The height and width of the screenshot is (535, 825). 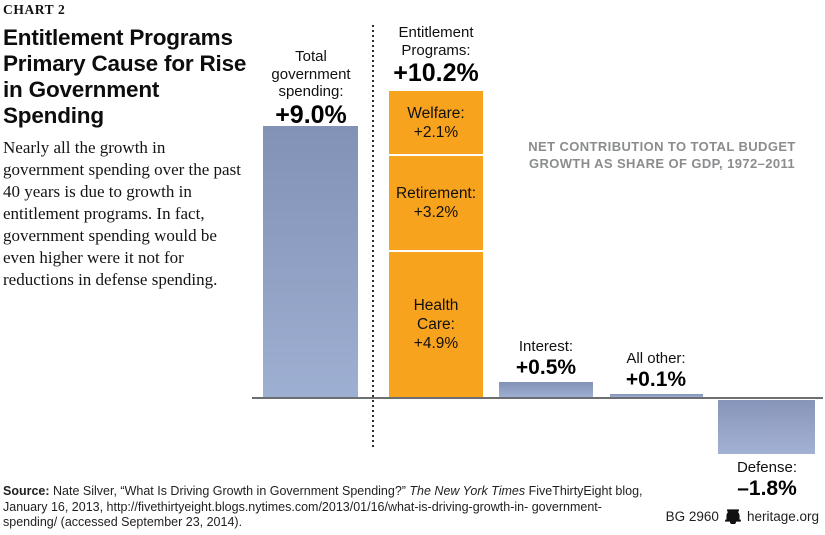 What do you see at coordinates (436, 212) in the screenshot?
I see `value-retirement: +3.2%` at bounding box center [436, 212].